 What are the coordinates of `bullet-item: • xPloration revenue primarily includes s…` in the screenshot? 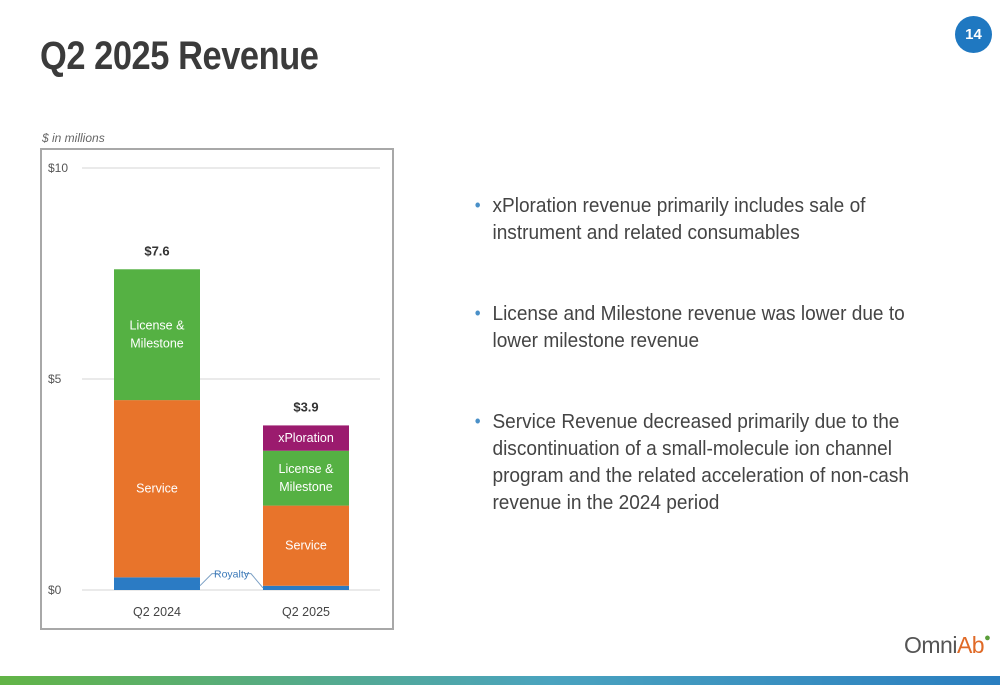 It's located at (704, 219).